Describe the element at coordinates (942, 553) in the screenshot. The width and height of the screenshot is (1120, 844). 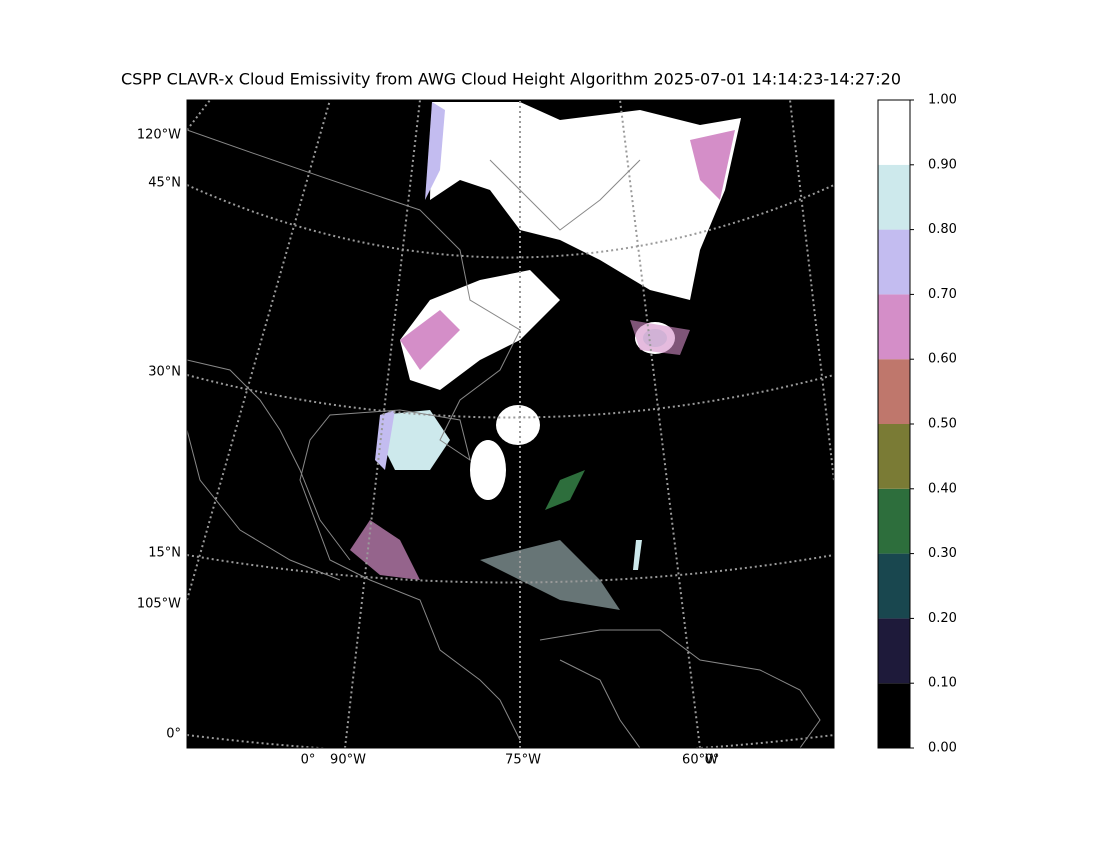
I see `colorbar-tick-label: 0.30` at that location.